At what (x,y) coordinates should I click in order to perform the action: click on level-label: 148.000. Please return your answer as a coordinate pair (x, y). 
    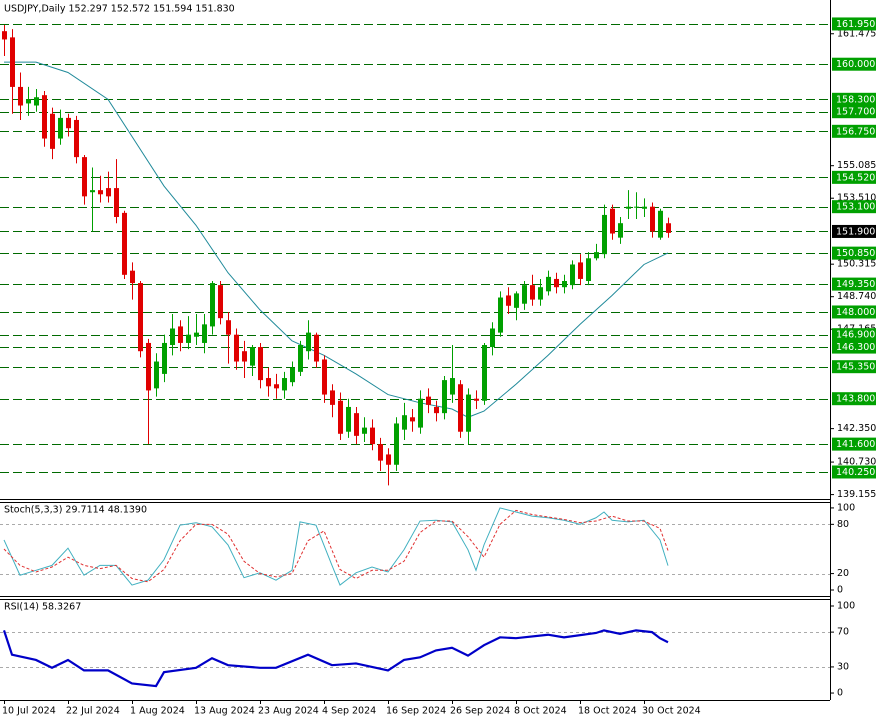
    Looking at the image, I should click on (855, 312).